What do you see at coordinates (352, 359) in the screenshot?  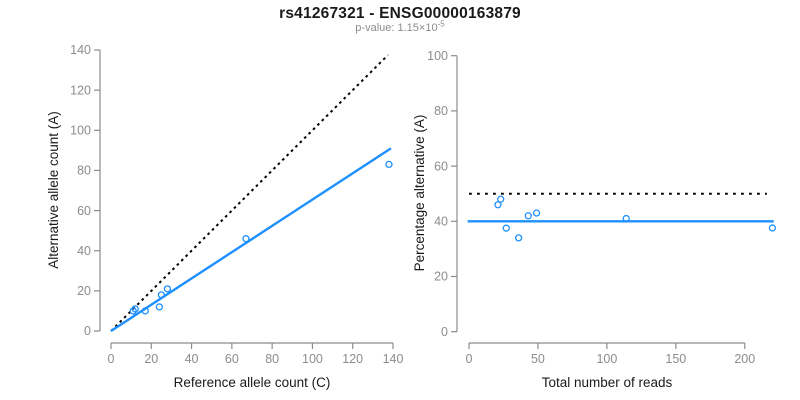 I see `x-tick-label: 120` at bounding box center [352, 359].